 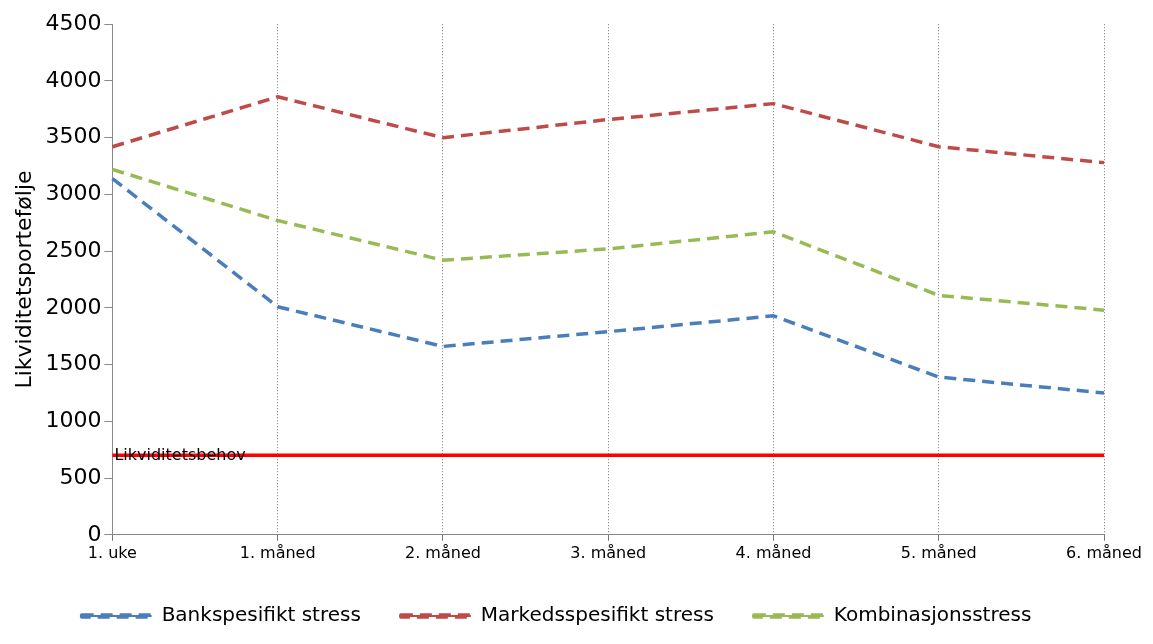 What do you see at coordinates (1104, 552) in the screenshot?
I see `x-tick-label: 6. måned` at bounding box center [1104, 552].